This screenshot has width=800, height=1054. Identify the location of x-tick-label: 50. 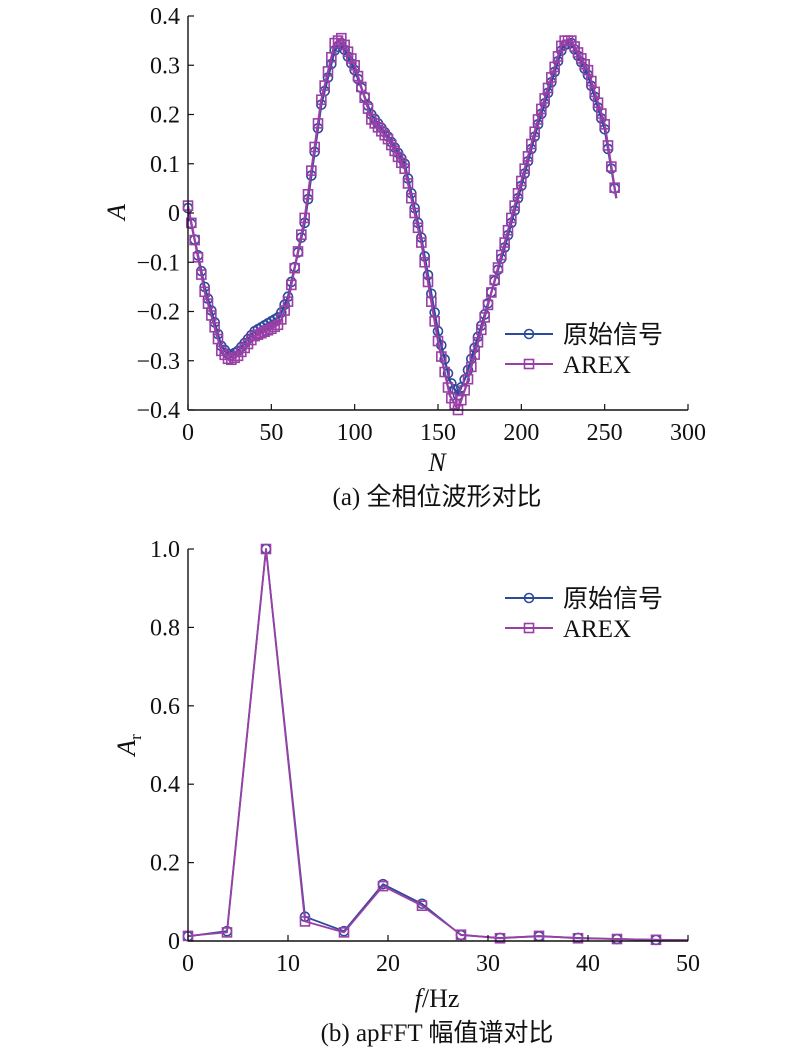
(271, 433).